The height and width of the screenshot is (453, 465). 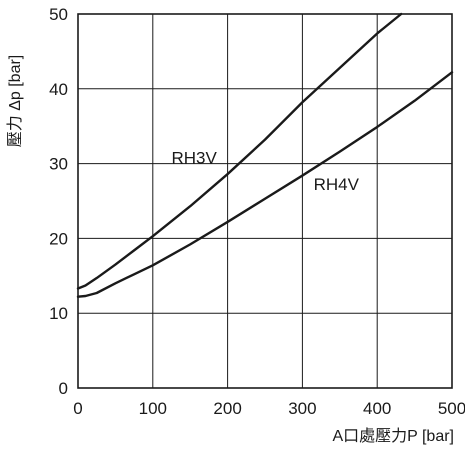 I want to click on x-tick-label: 400, so click(x=377, y=408).